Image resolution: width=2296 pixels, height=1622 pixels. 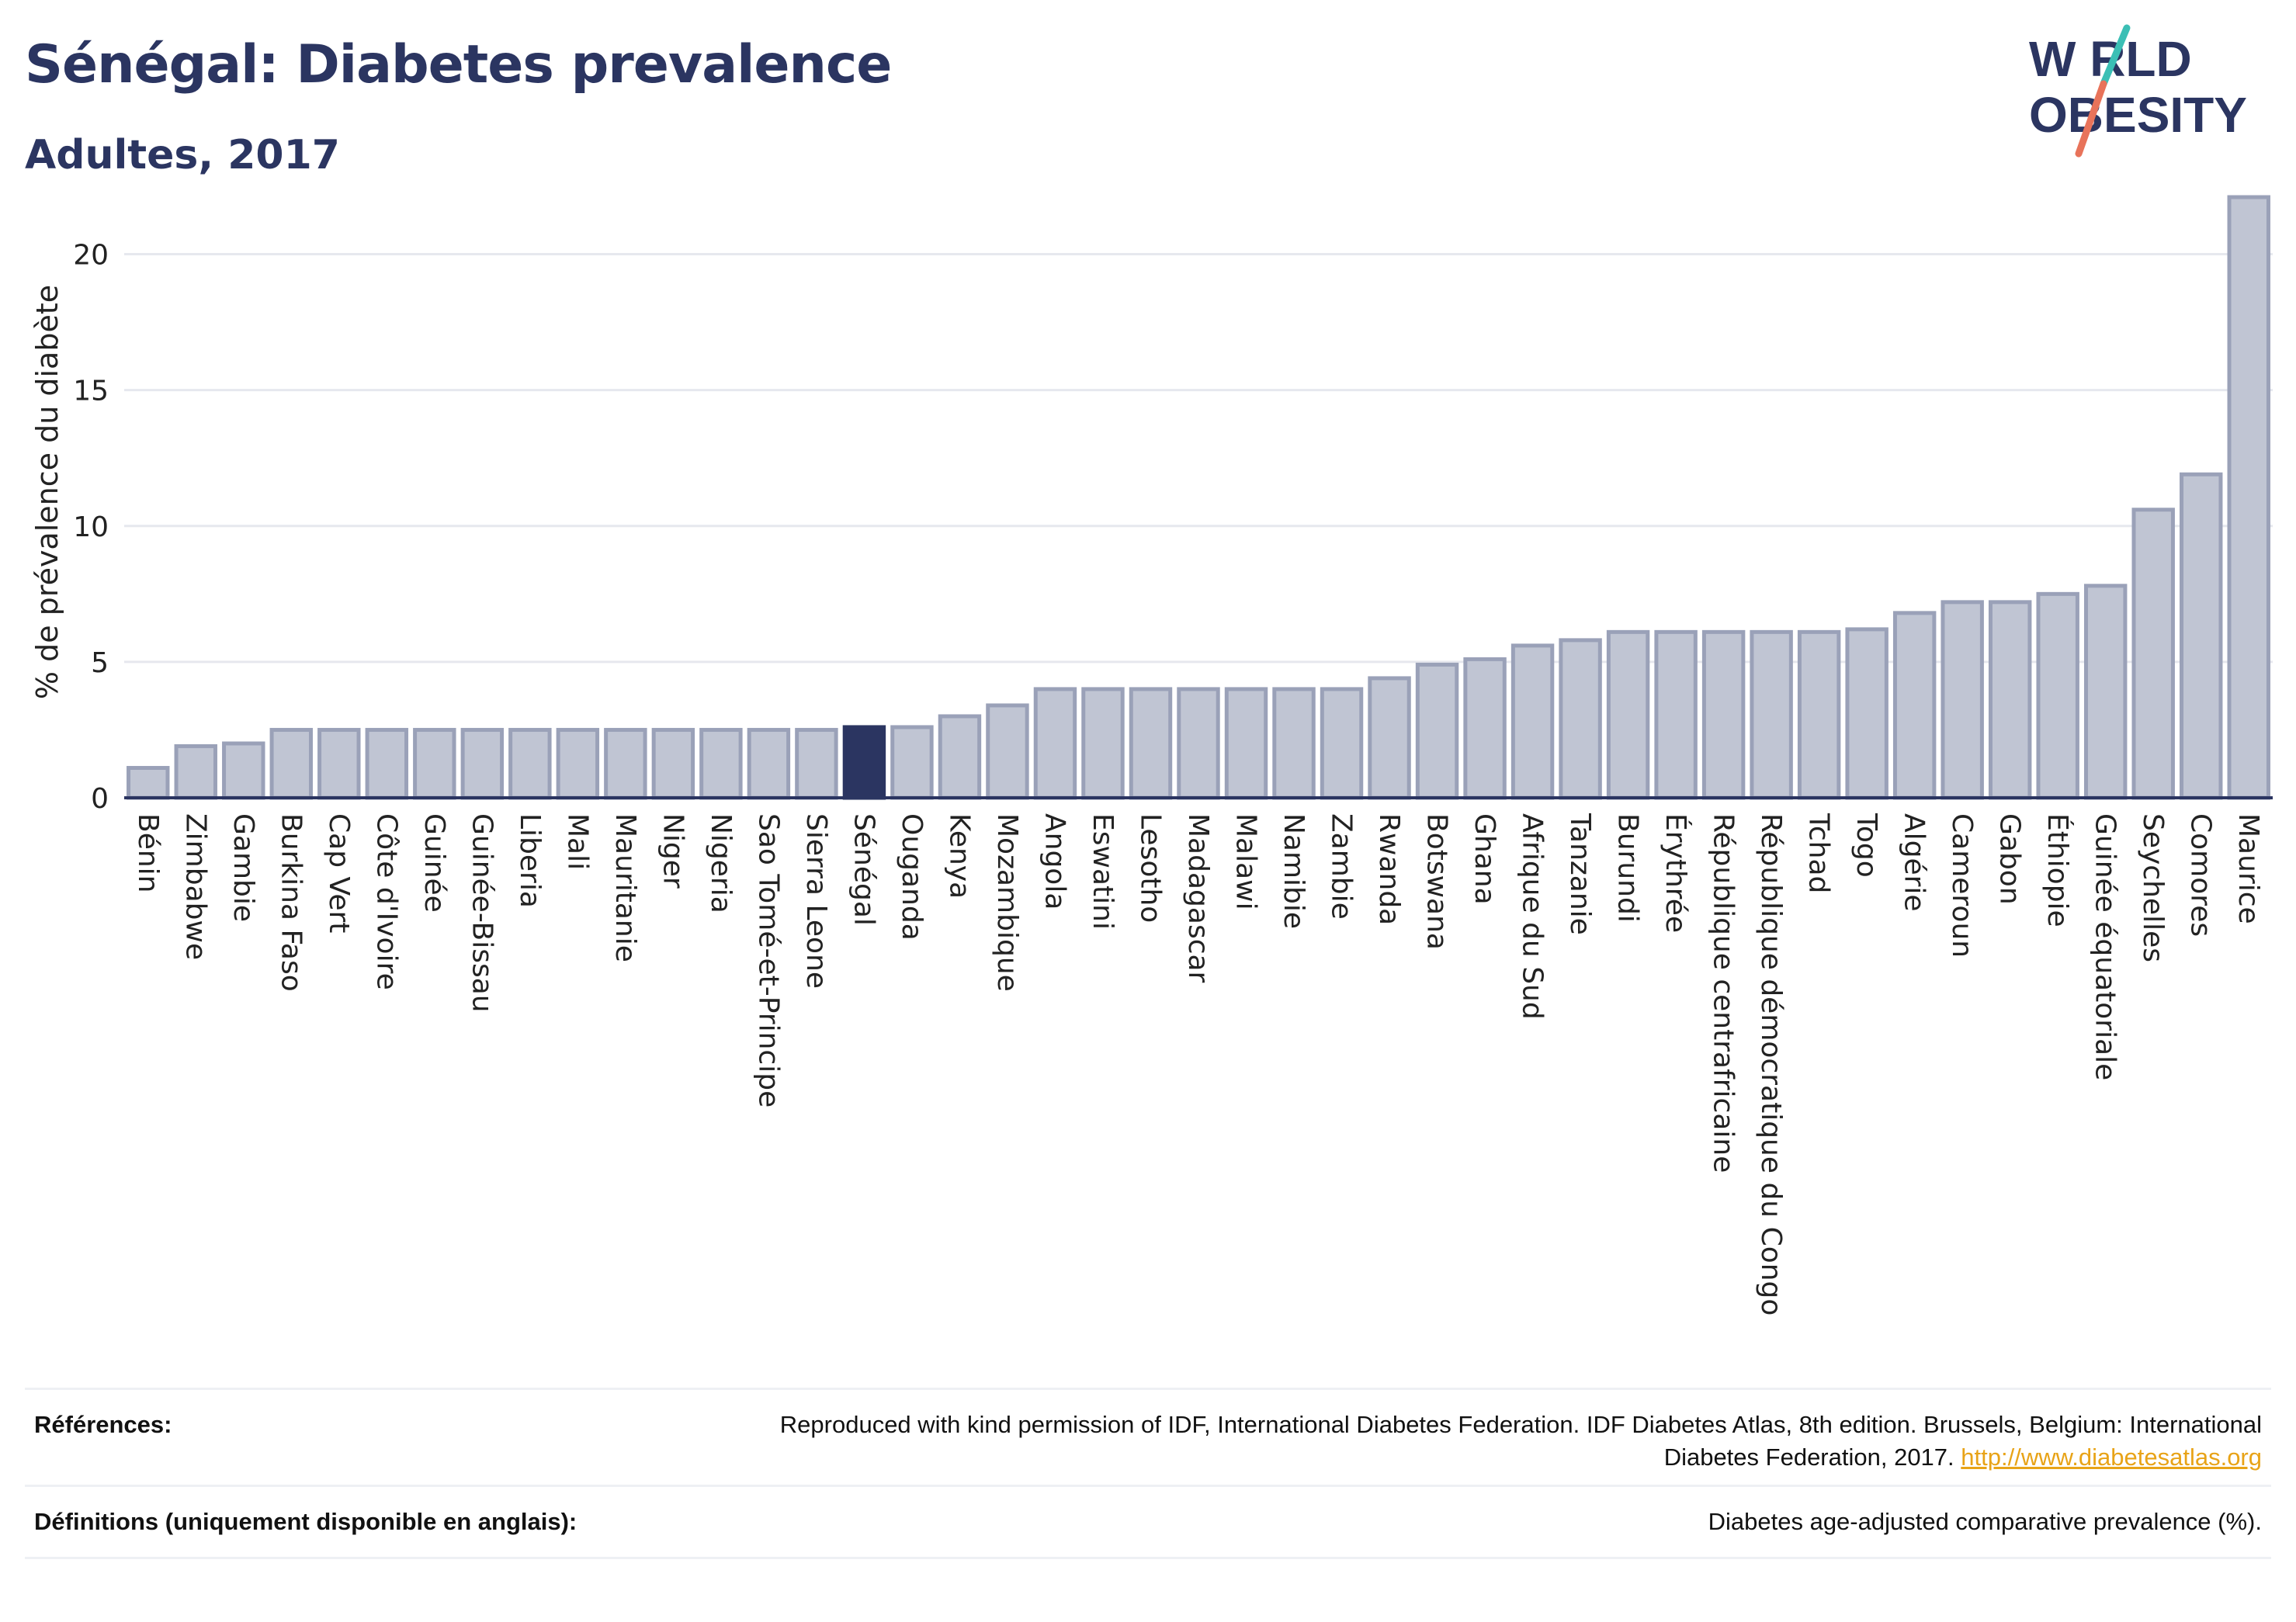 I want to click on x-tick-label: Malawi, so click(x=1246, y=861).